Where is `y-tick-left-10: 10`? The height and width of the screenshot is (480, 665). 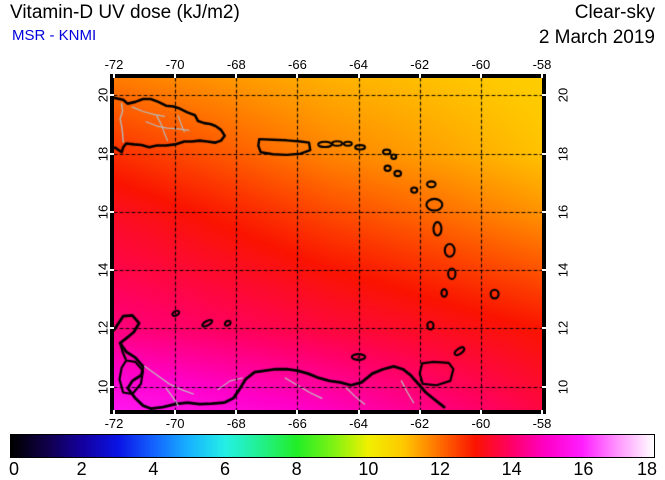 y-tick-left-10: 10 is located at coordinates (103, 386).